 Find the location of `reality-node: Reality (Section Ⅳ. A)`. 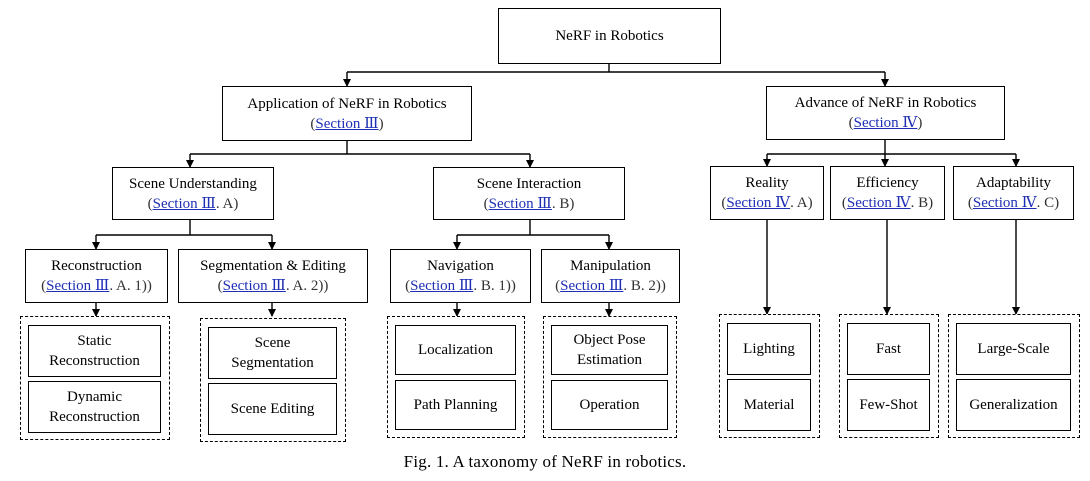

reality-node: Reality (Section Ⅳ. A) is located at coordinates (767, 193).